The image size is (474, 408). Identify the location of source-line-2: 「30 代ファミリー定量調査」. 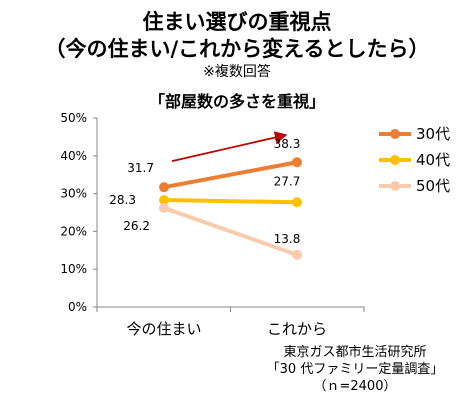
(355, 369).